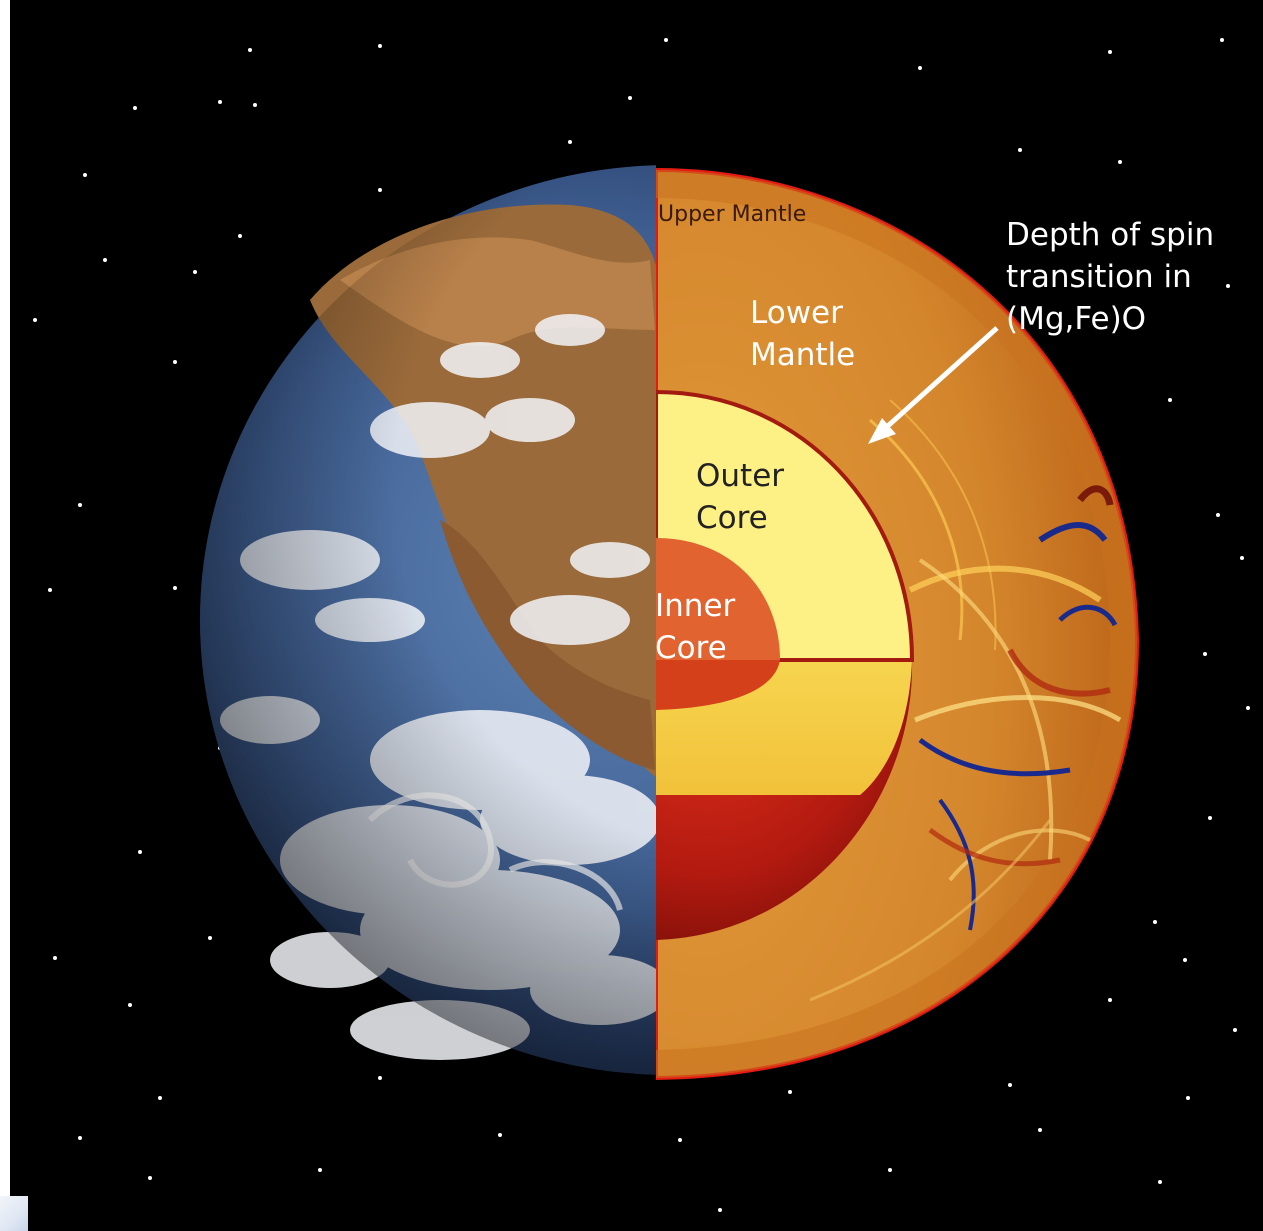  Describe the element at coordinates (732, 214) in the screenshot. I see `upper-mantle-label: Upper Mantle` at that location.